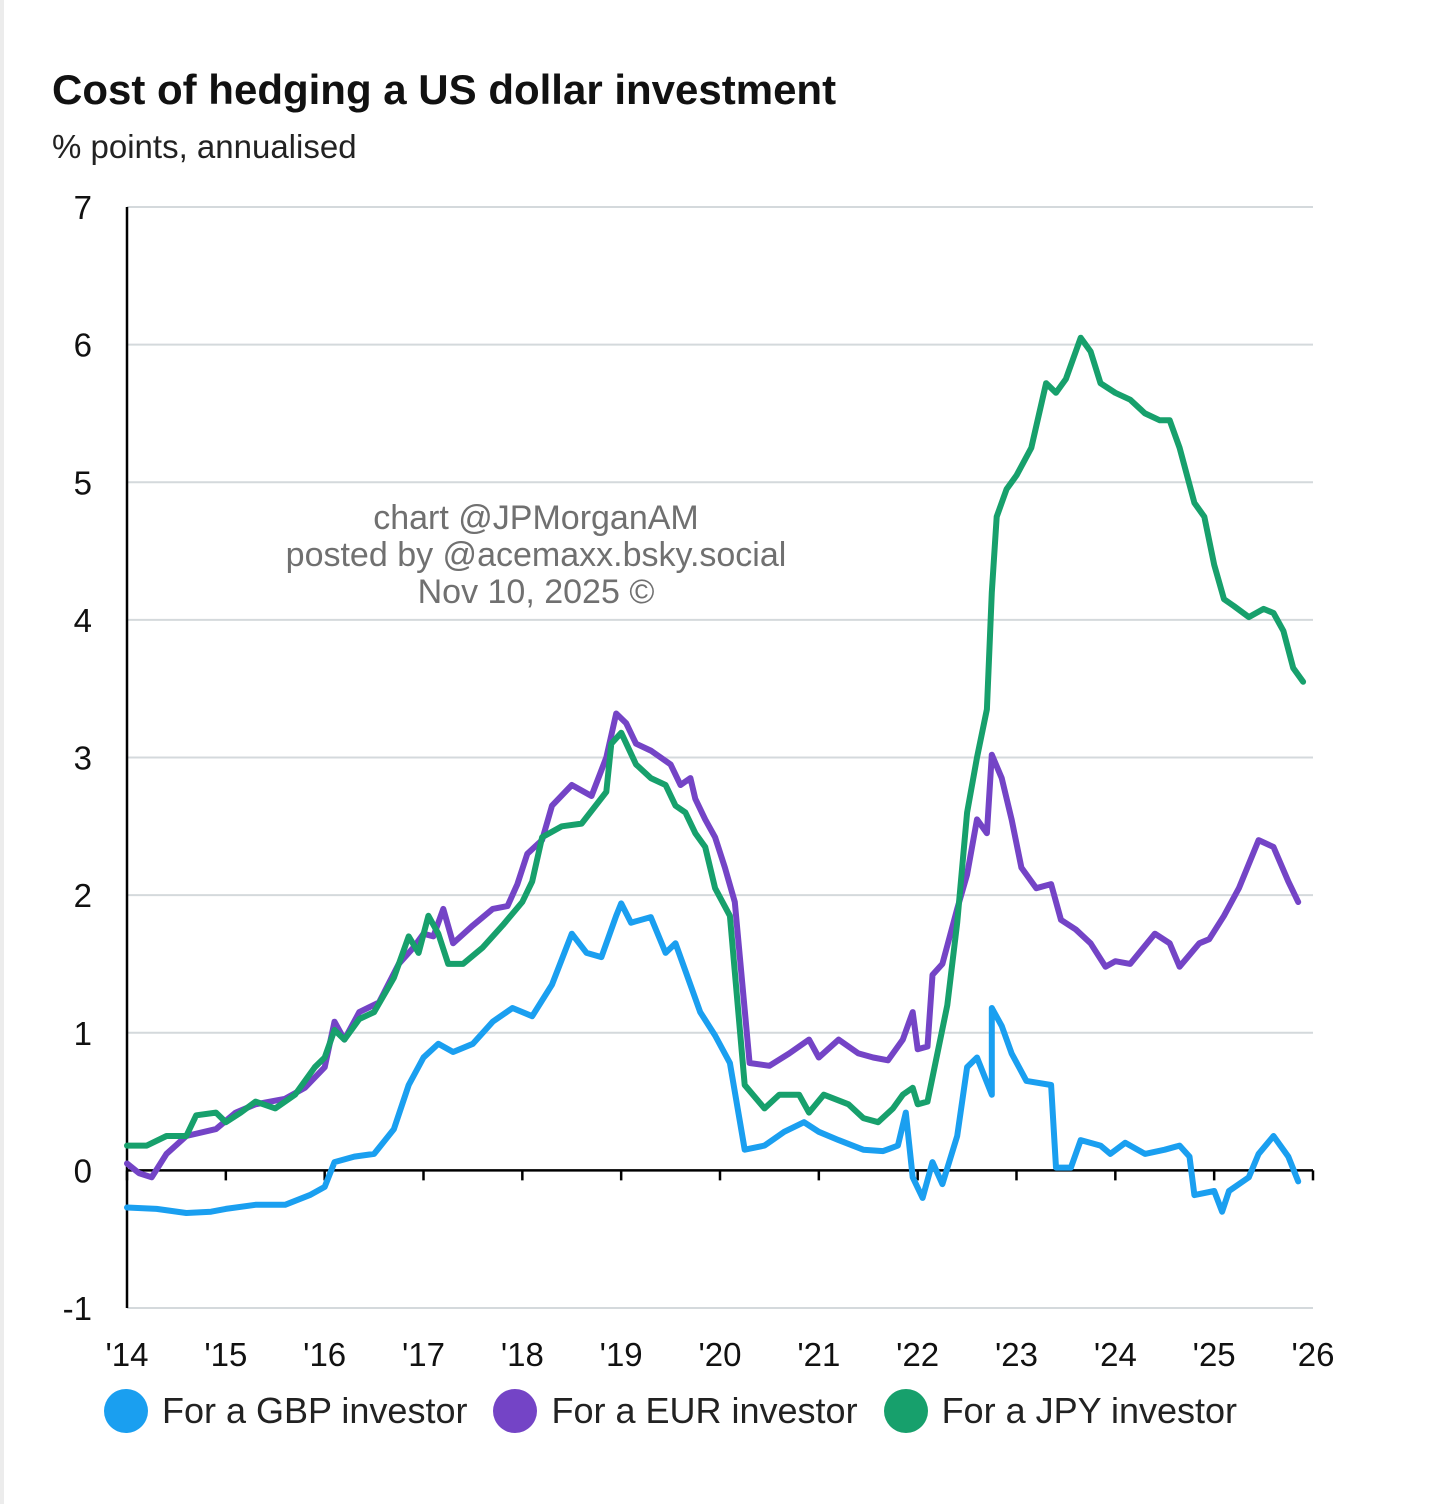  Describe the element at coordinates (522, 1354) in the screenshot. I see `x-tick-label: '18` at that location.